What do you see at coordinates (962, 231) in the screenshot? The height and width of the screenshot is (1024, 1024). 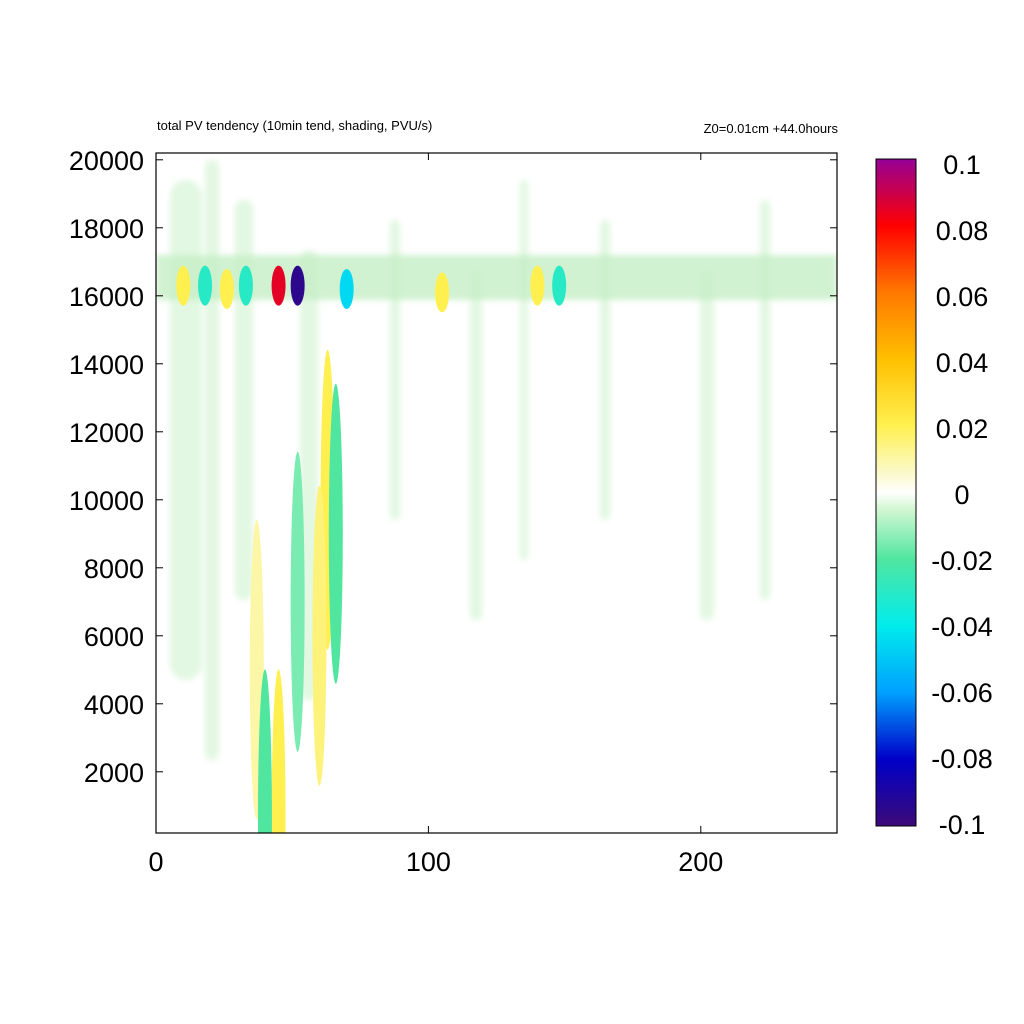 I see `colorbar-tick-label: 0.08` at bounding box center [962, 231].